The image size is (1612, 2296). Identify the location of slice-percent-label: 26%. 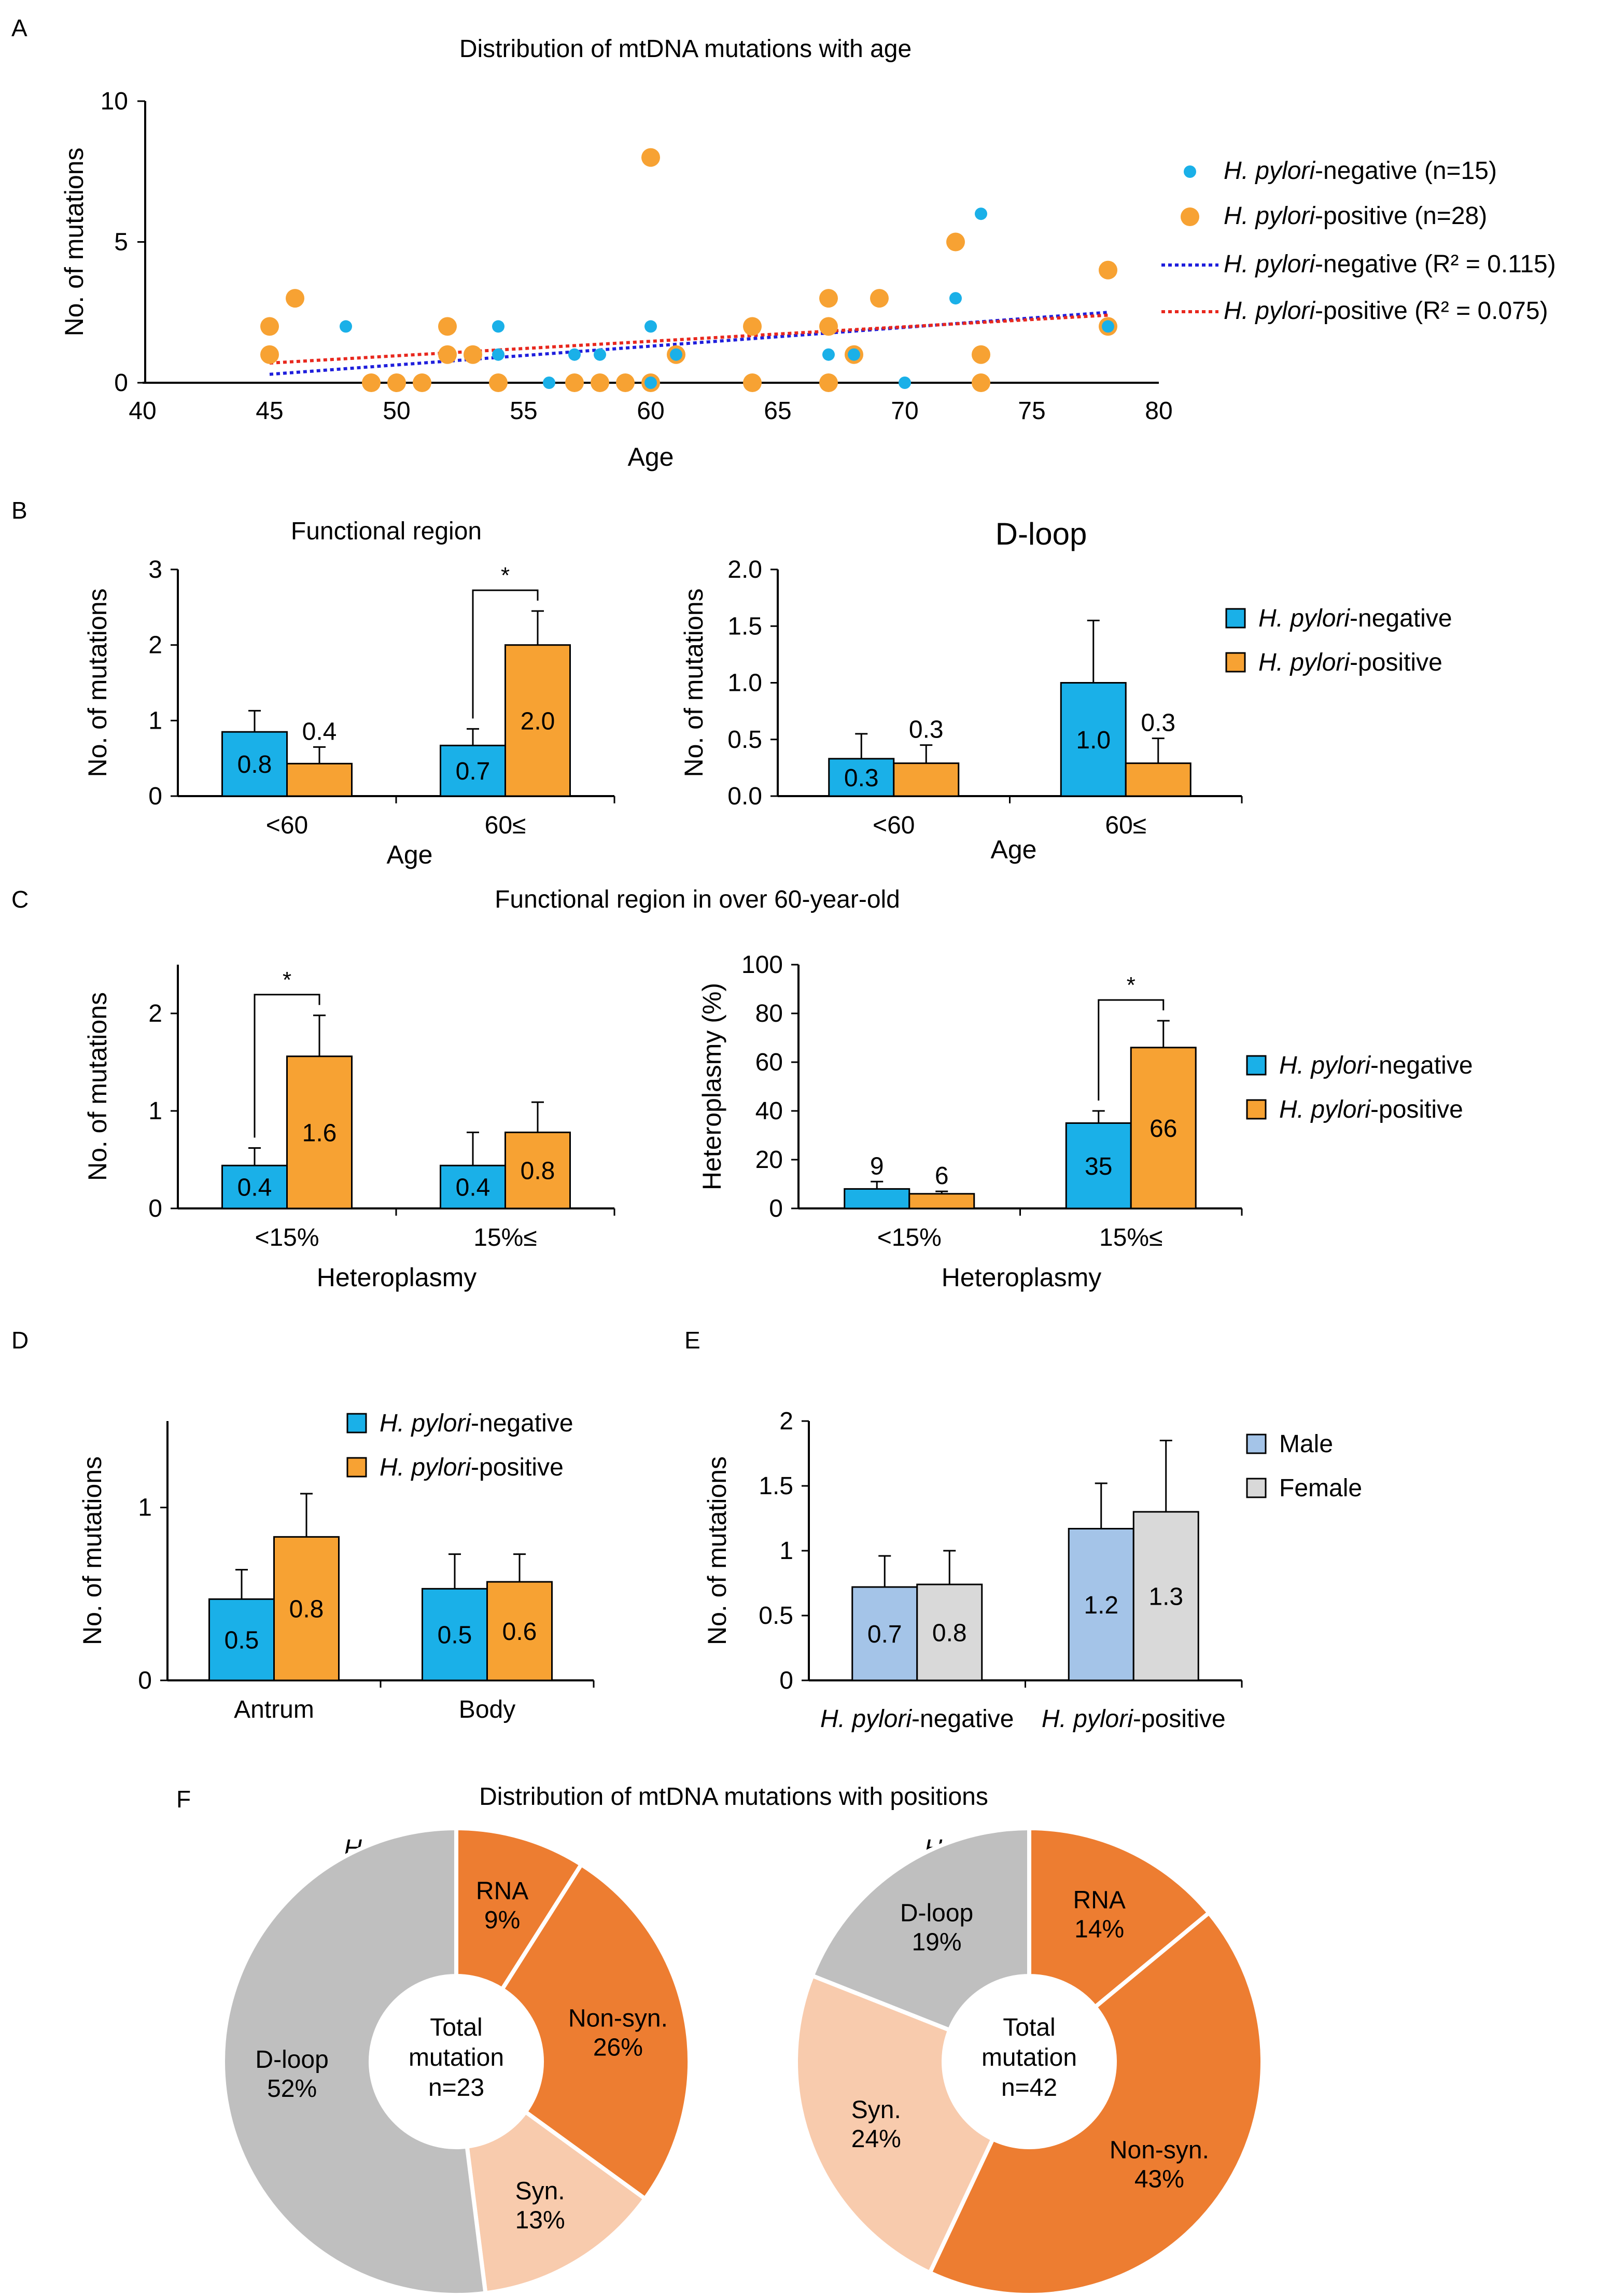
(618, 2048).